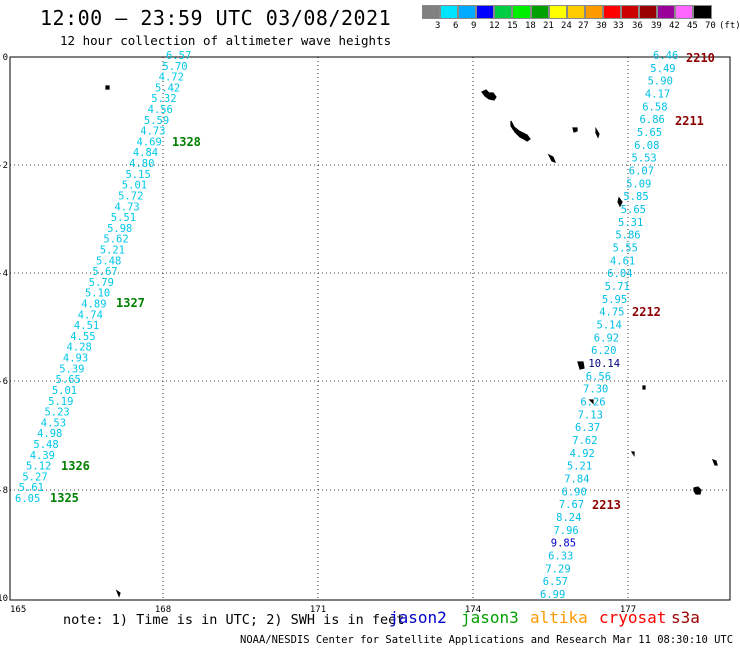 The image size is (740, 650). Describe the element at coordinates (56, 413) in the screenshot. I see `west-track-value: 5.23` at that location.